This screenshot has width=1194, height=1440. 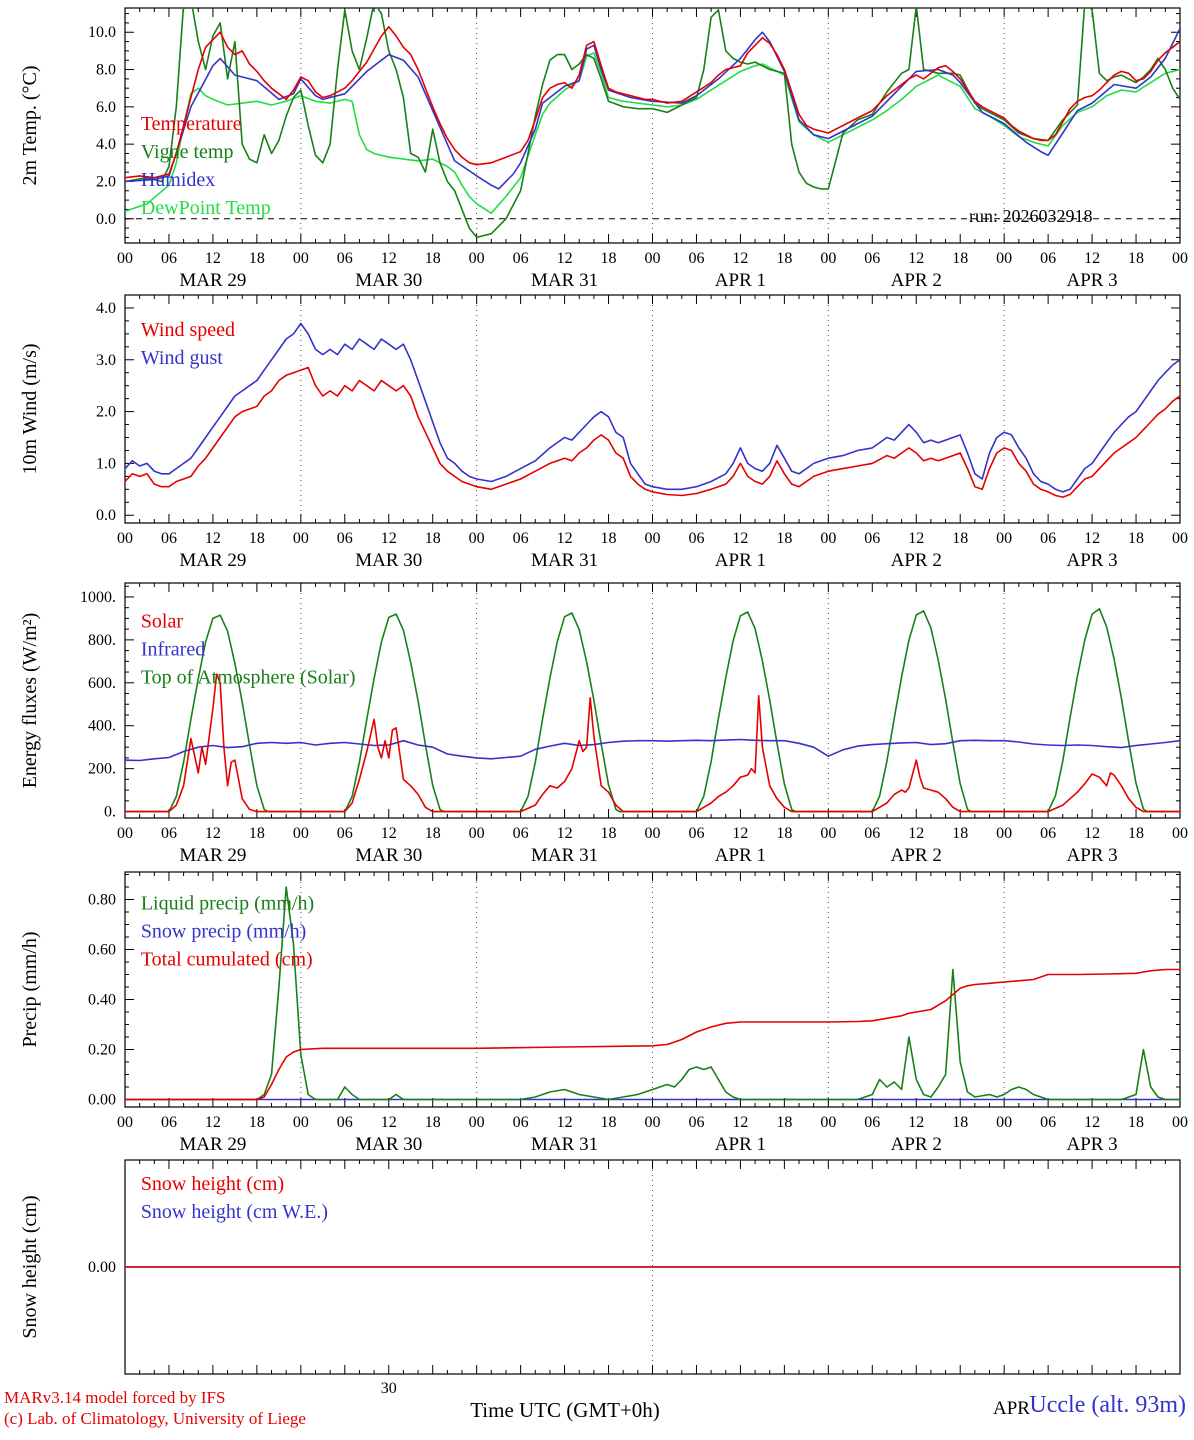 I want to click on y-tick-label: 3.0, so click(x=106, y=360).